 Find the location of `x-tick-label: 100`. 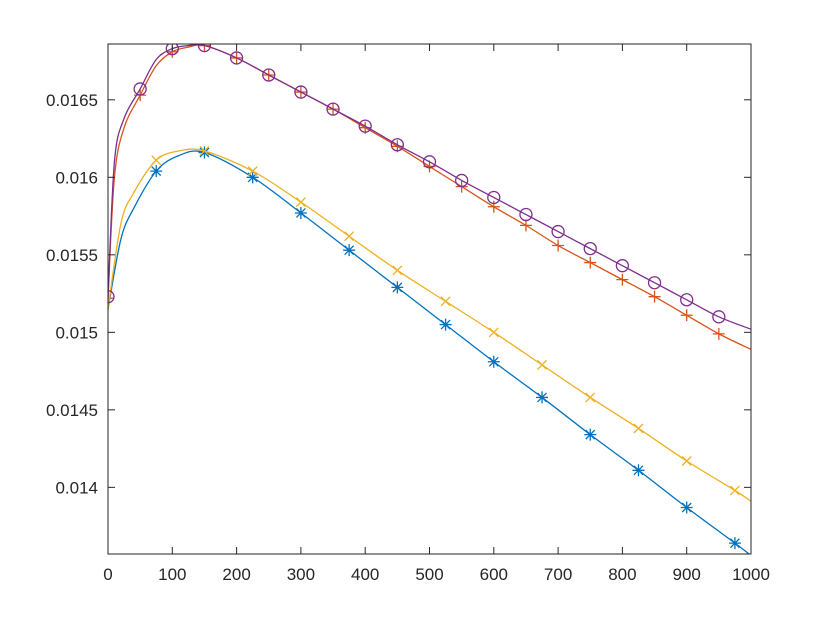

x-tick-label: 100 is located at coordinates (172, 574).